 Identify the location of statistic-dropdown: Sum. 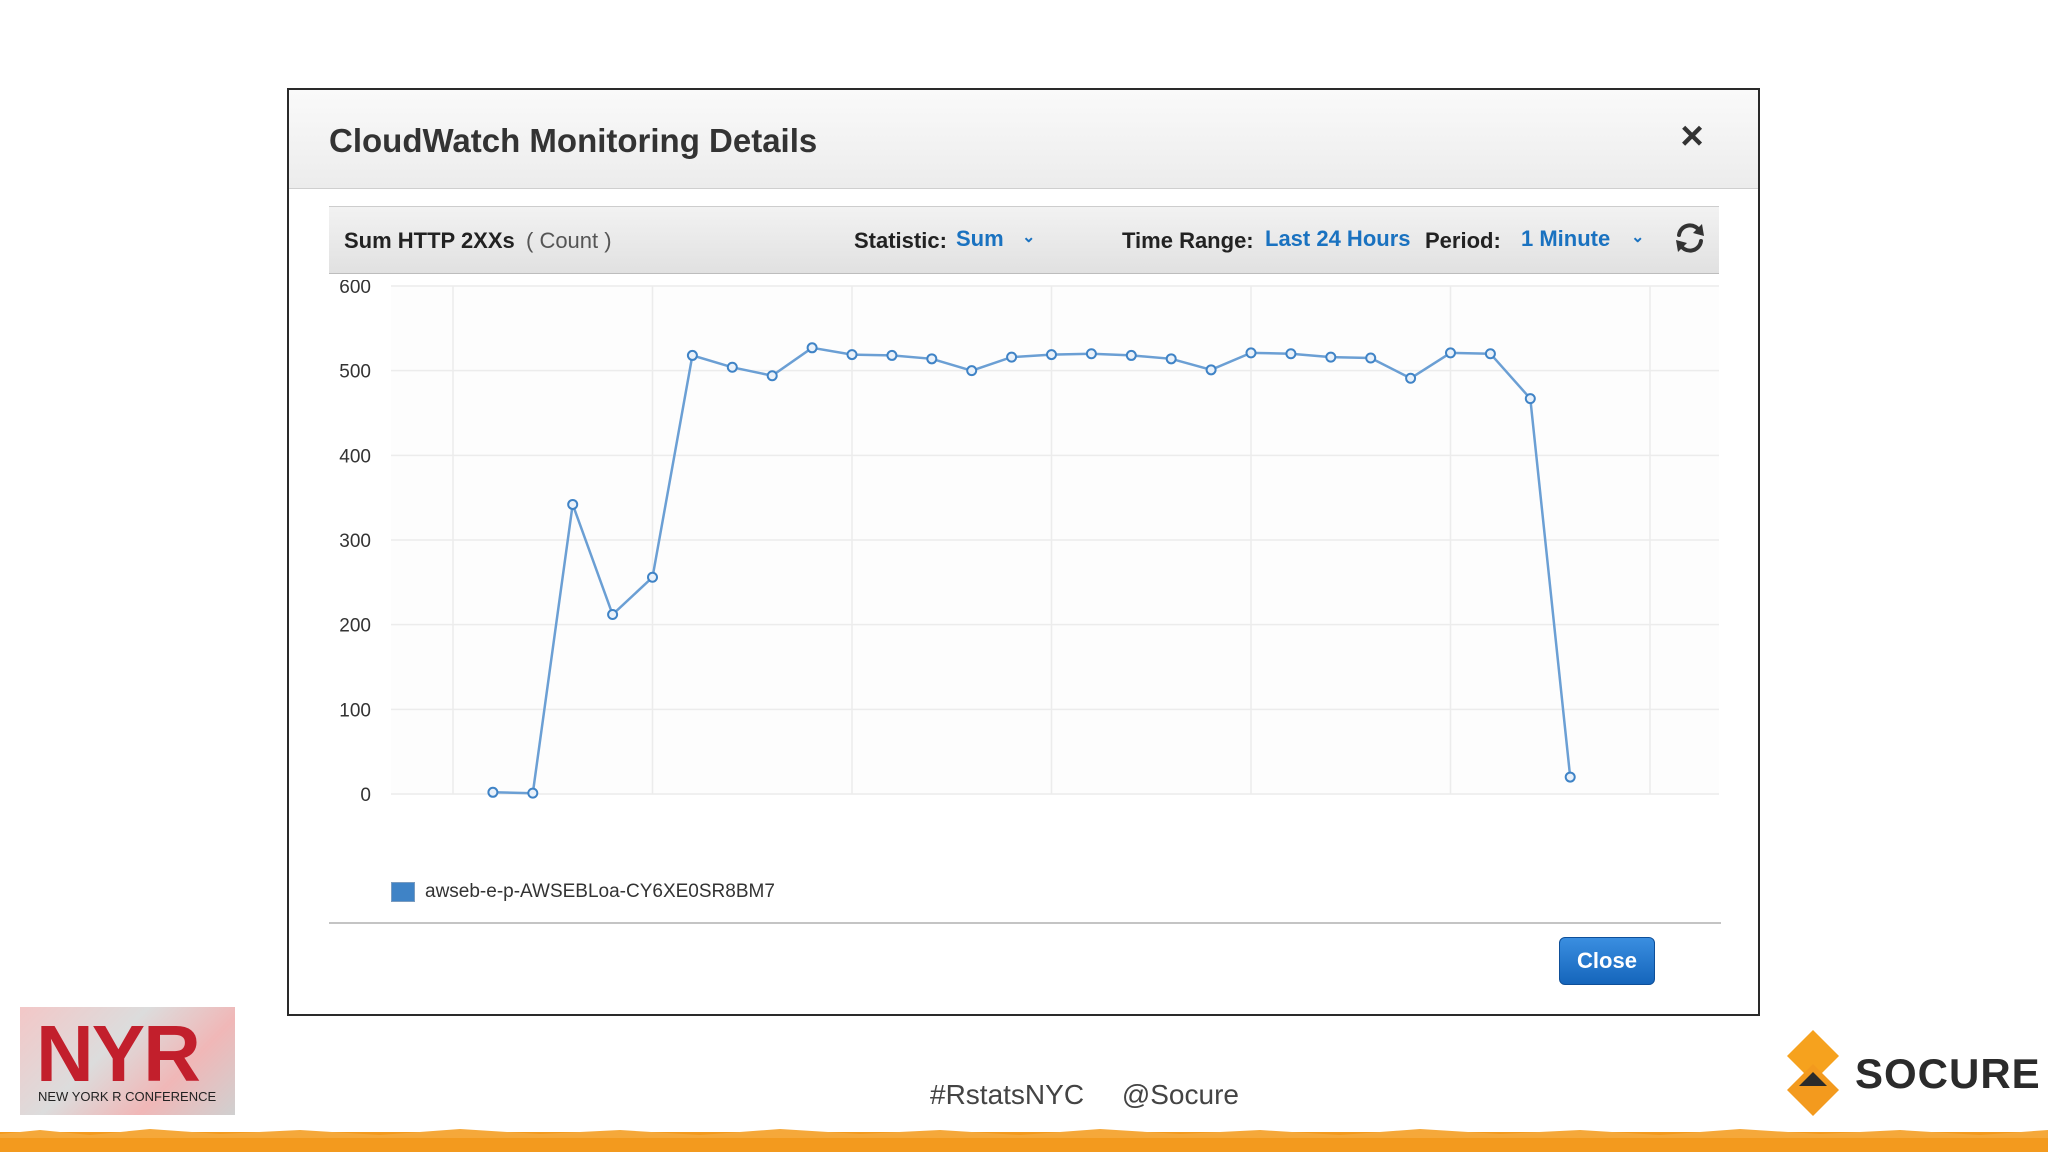
(980, 238).